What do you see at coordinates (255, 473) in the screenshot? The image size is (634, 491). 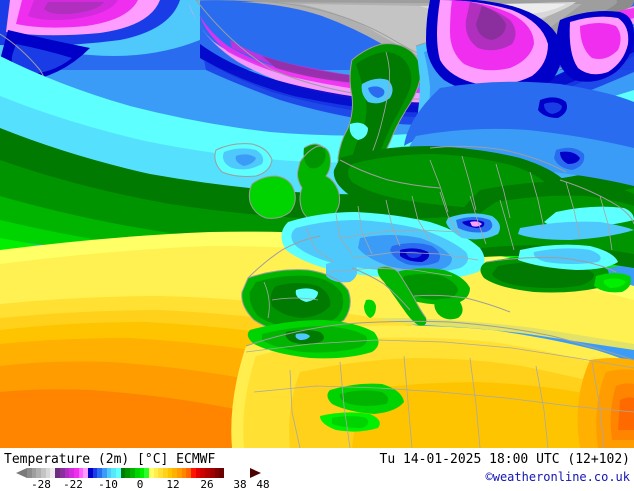 I see `colorbar-high-arrow-icon` at bounding box center [255, 473].